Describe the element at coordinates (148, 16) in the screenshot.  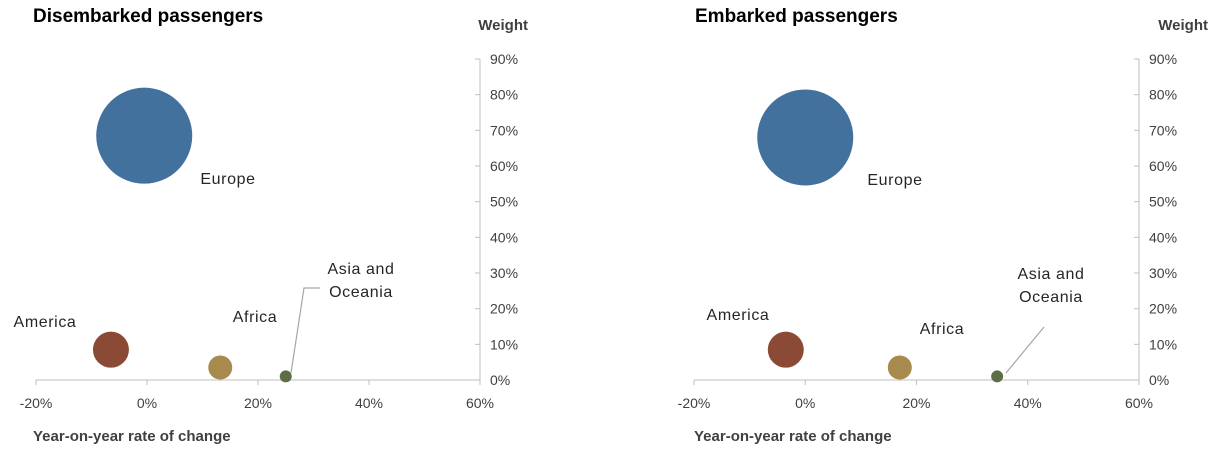
I see `chart-title: Disembarked passengers` at that location.